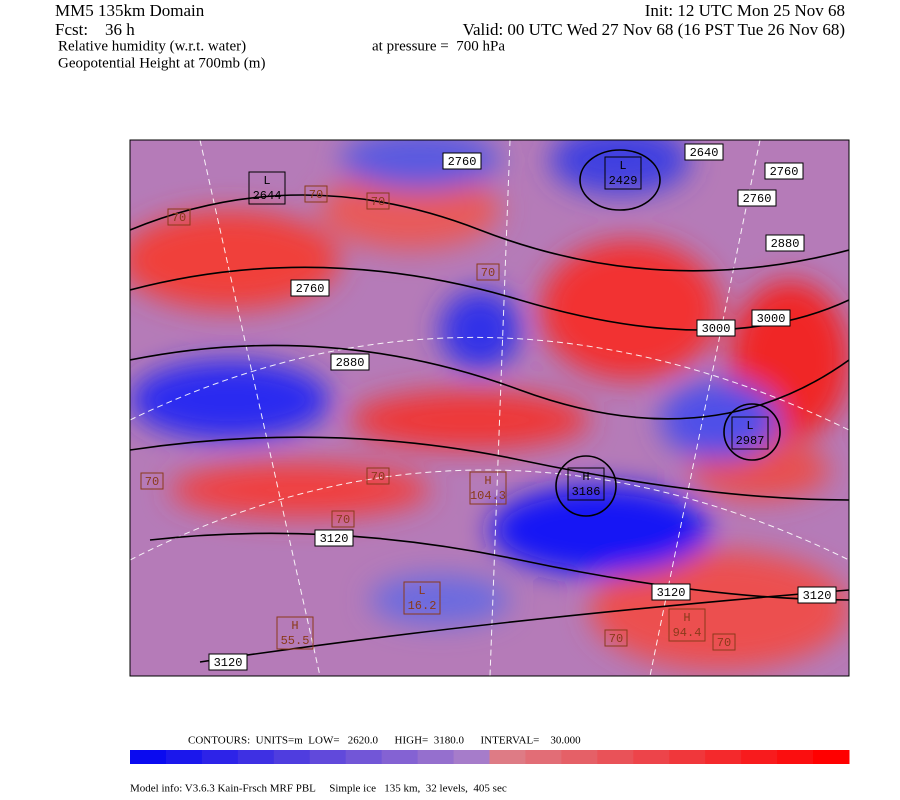  Describe the element at coordinates (687, 633) in the screenshot. I see `center-value: 94.4` at that location.